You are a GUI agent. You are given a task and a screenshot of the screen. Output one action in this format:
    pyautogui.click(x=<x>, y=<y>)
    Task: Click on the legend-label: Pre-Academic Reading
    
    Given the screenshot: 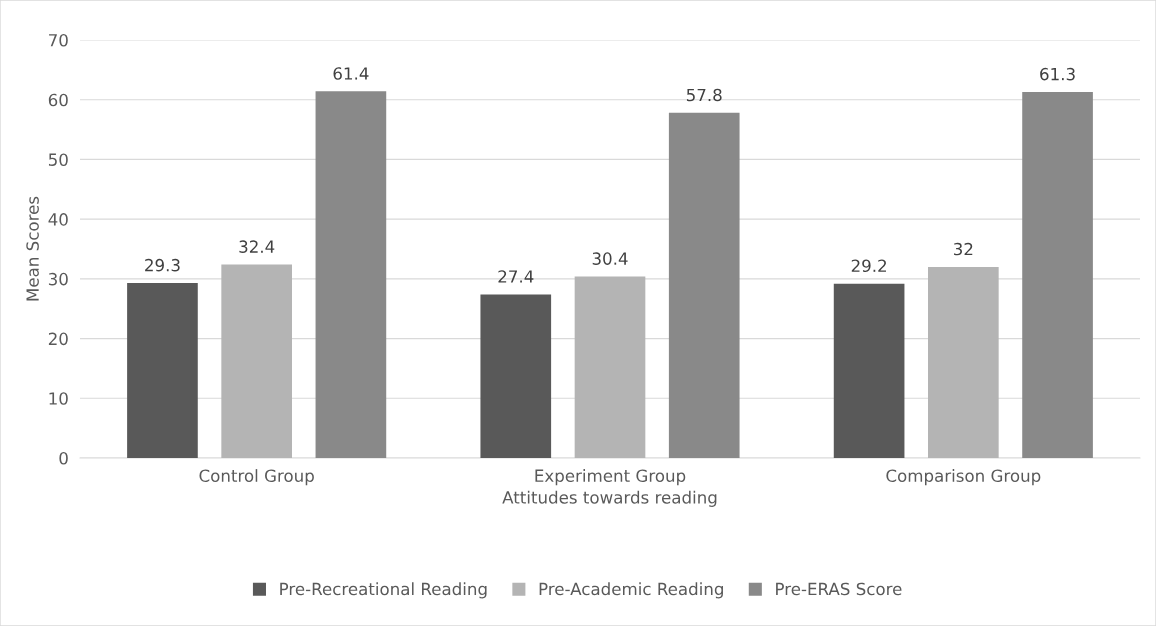 What is the action you would take?
    pyautogui.click(x=631, y=590)
    